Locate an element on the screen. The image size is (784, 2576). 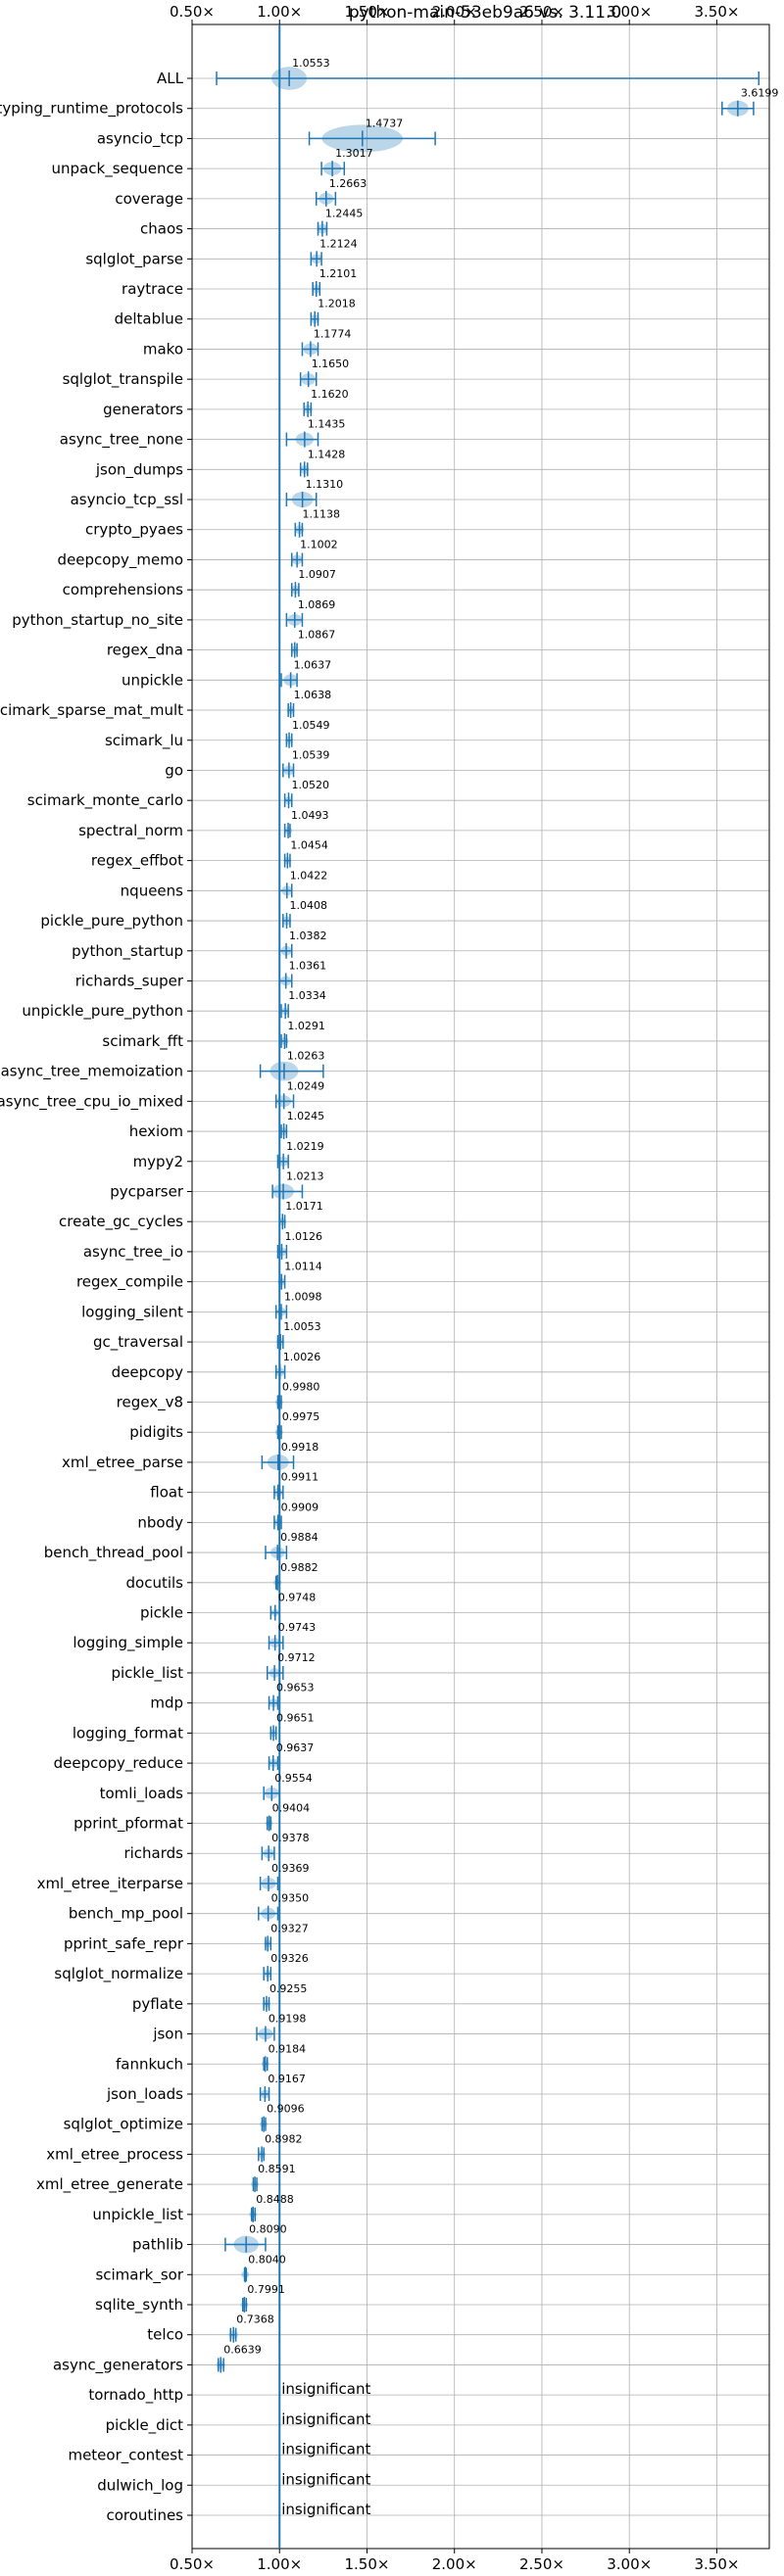
category-label: async_tree_cpu_io_mixed is located at coordinates (91, 1101).